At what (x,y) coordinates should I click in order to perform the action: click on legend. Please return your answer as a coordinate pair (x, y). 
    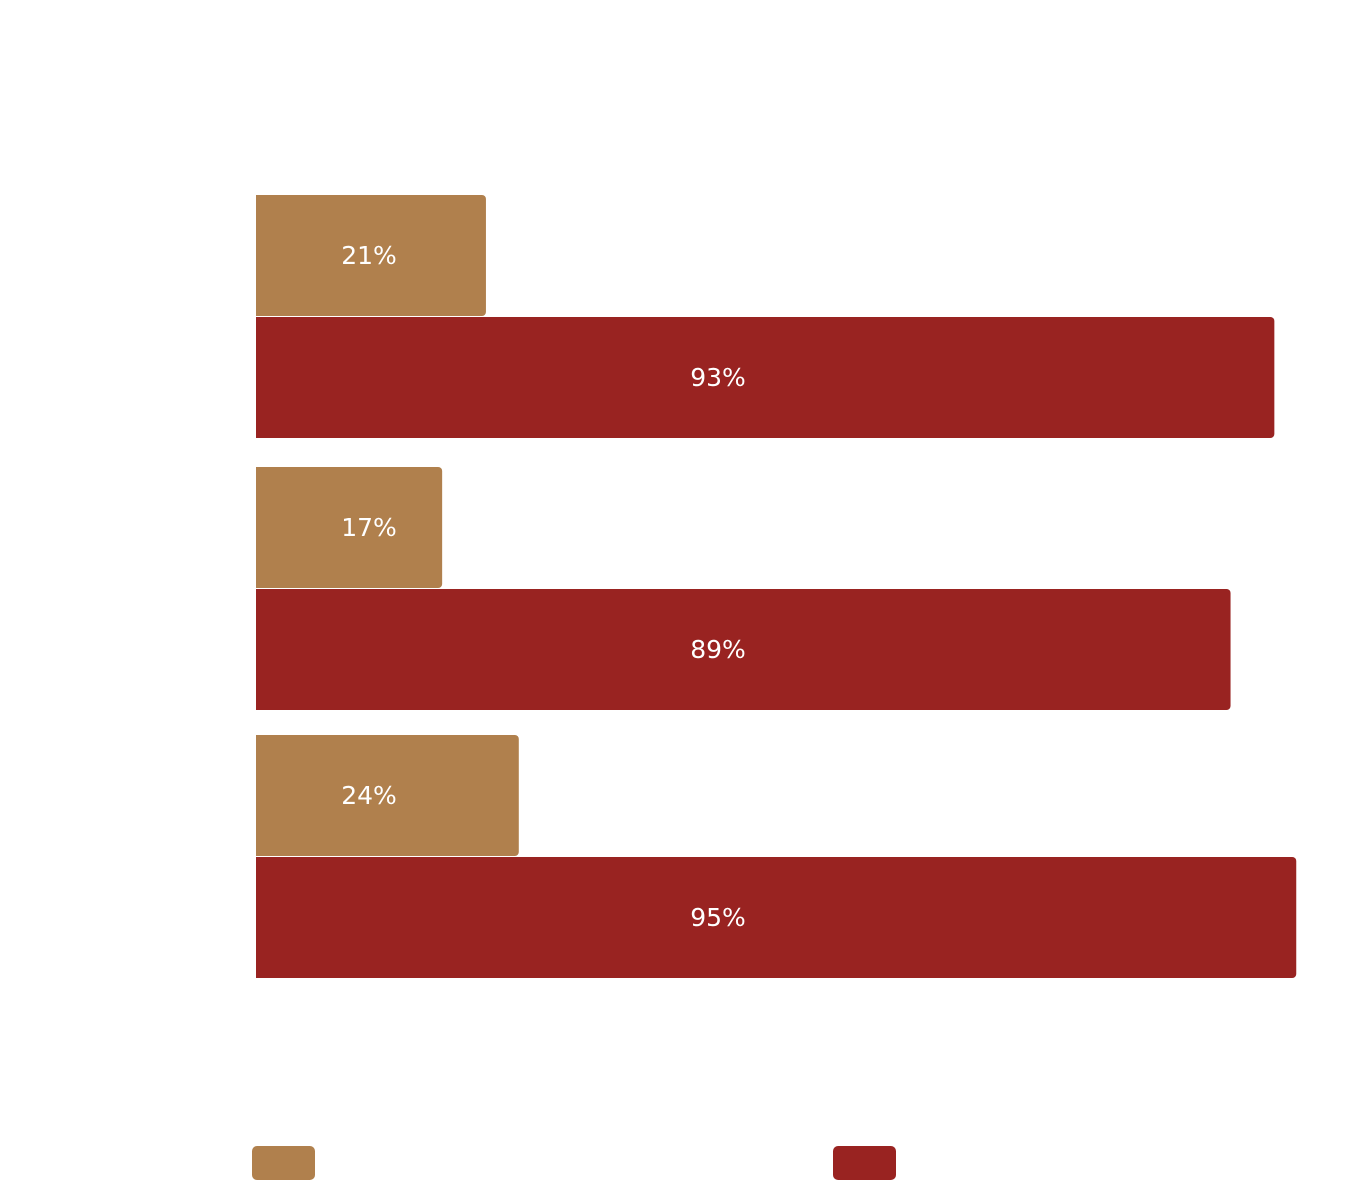
    Looking at the image, I should click on (574, 1163).